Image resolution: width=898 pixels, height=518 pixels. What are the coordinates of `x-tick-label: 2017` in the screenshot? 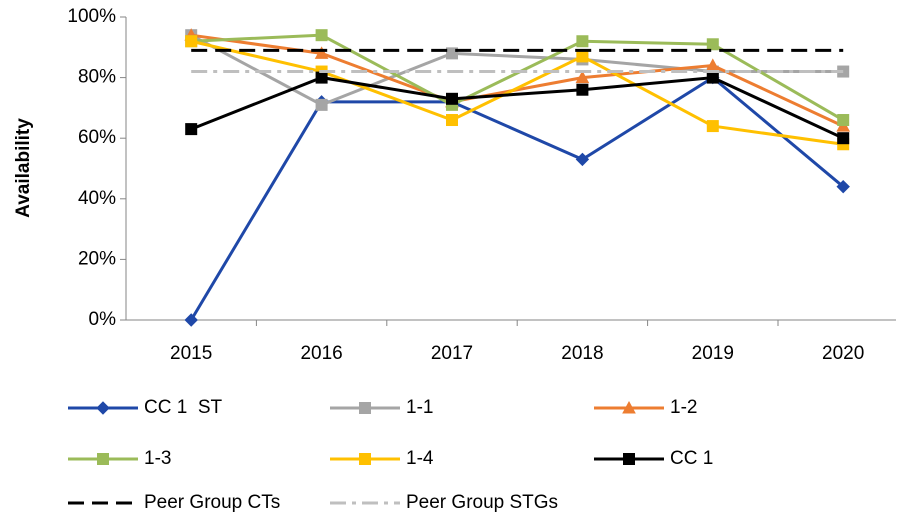 It's located at (452, 353).